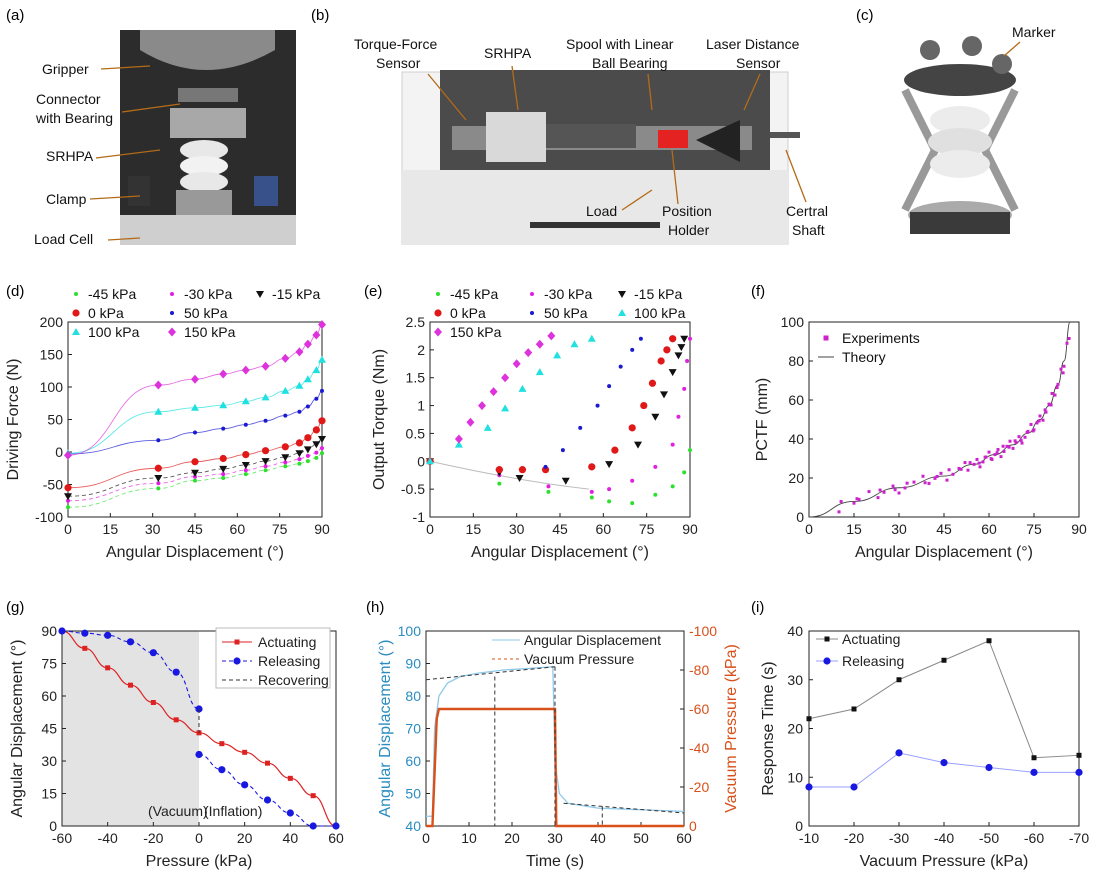  I want to click on label-srhpa-b: SRHPA, so click(508, 53).